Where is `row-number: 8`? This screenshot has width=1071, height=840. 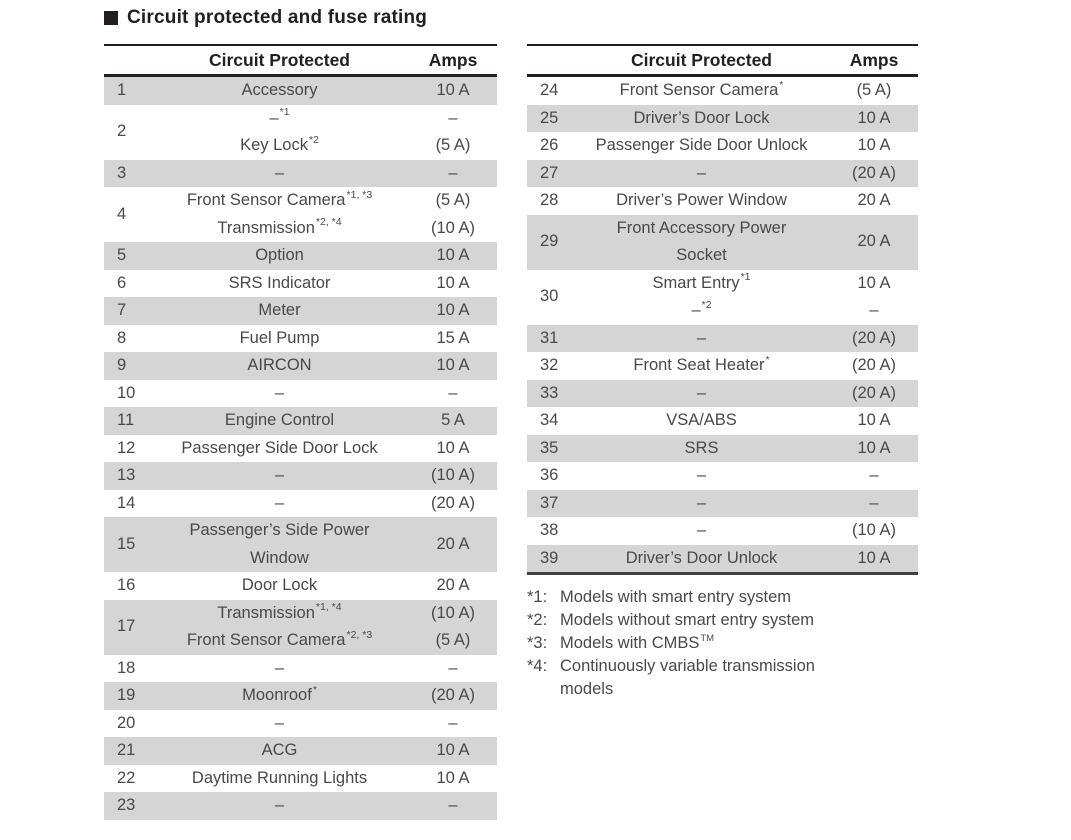 row-number: 8 is located at coordinates (127, 339).